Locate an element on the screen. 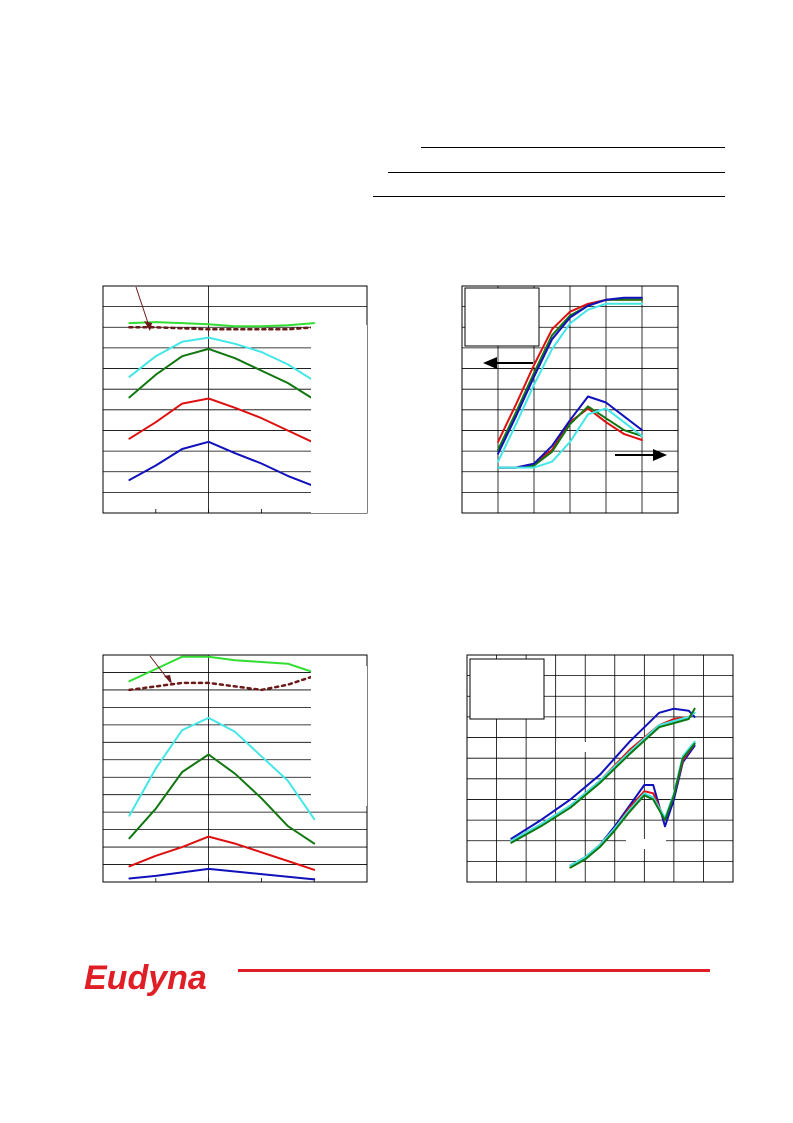  right-axis-arrowhead is located at coordinates (660, 455).